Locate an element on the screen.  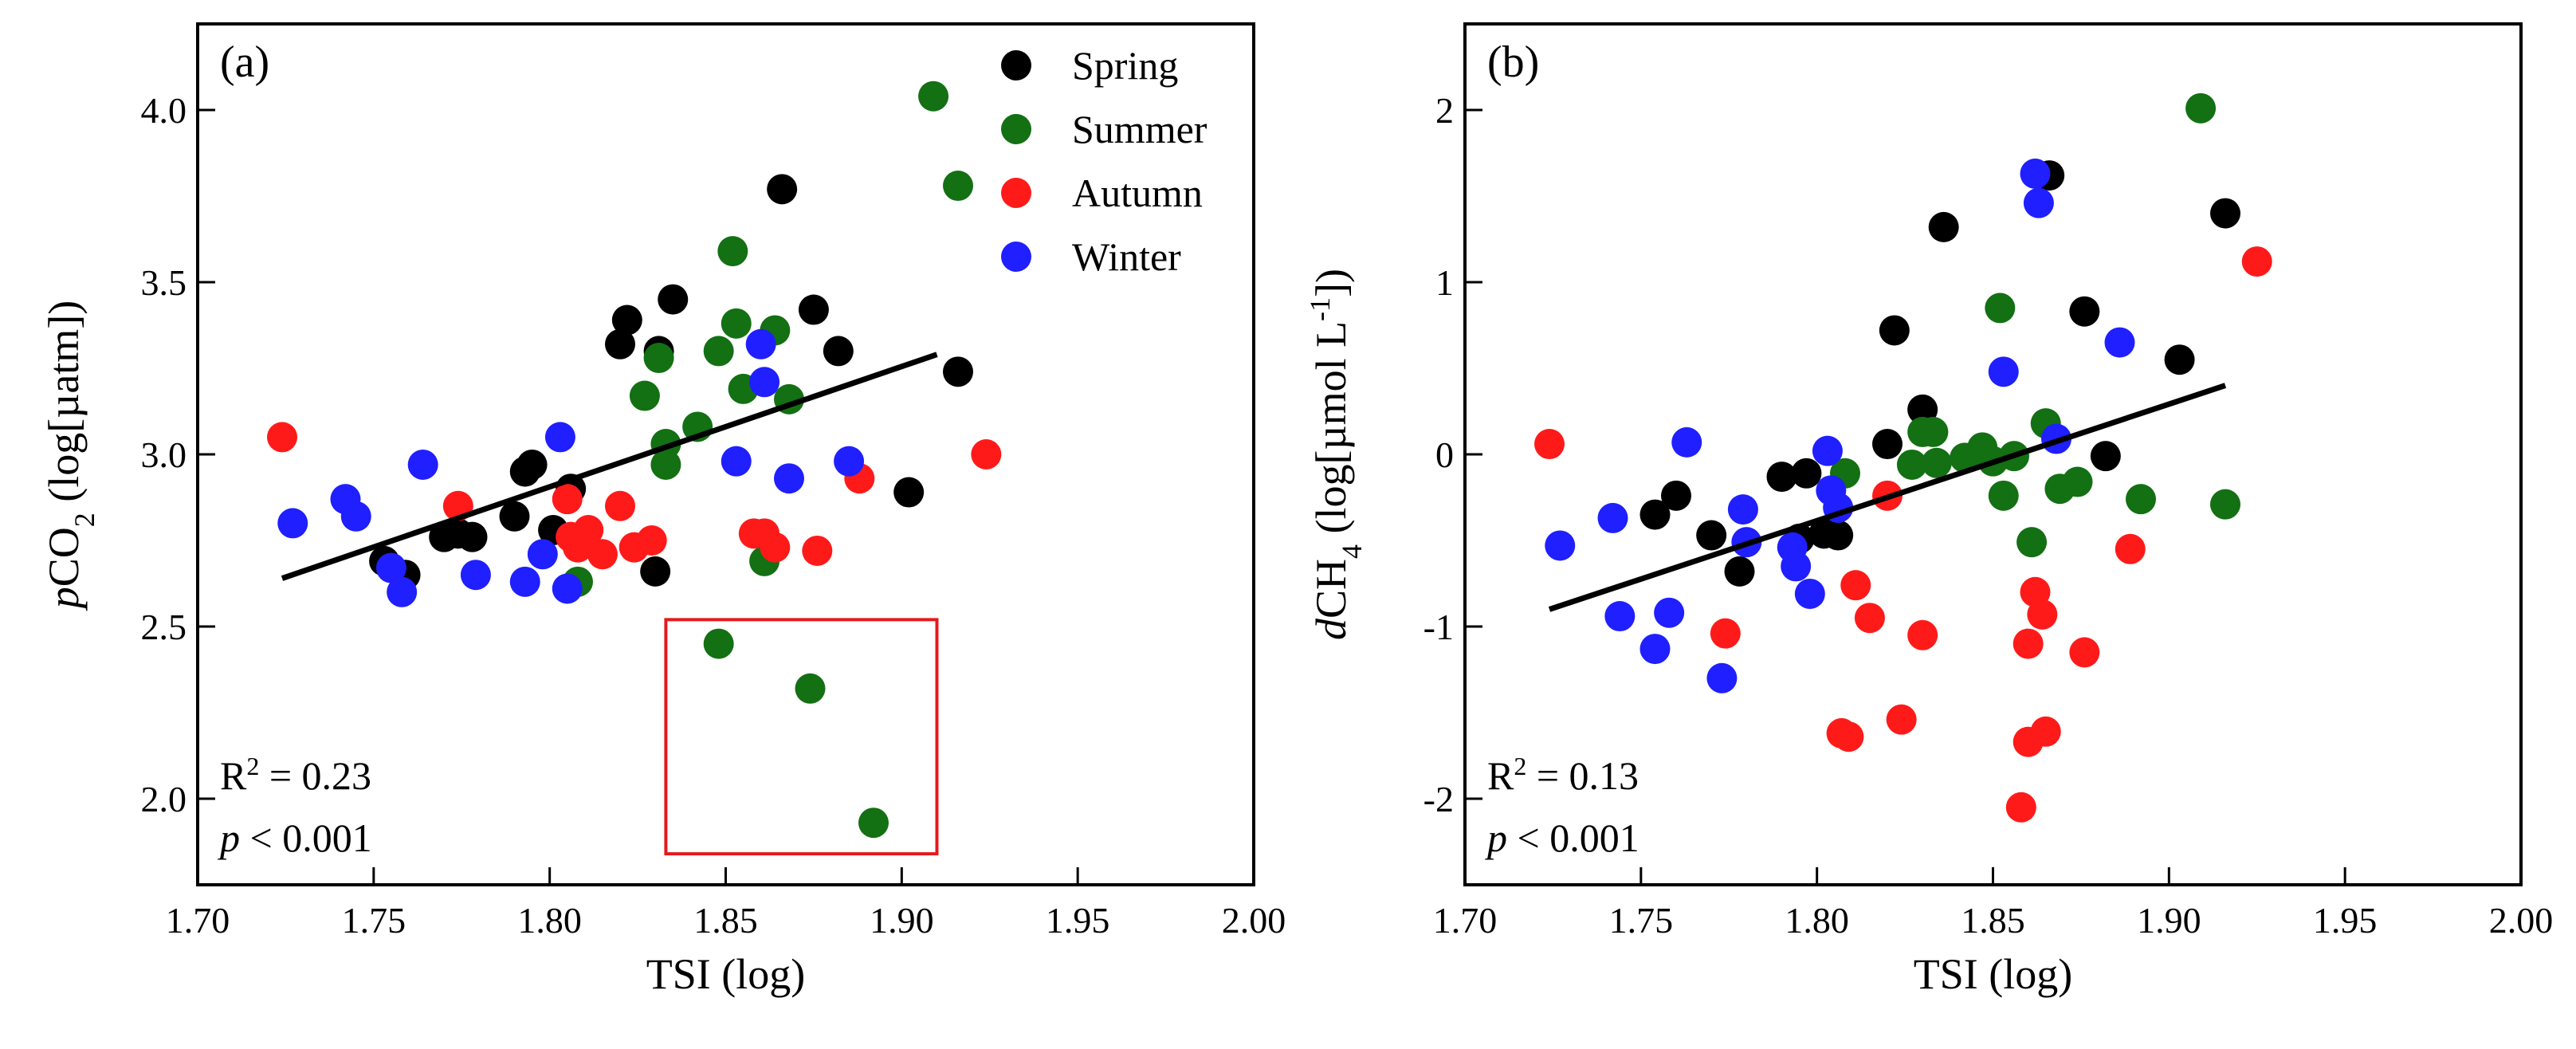
legend-label-spring: Spring is located at coordinates (1125, 65).